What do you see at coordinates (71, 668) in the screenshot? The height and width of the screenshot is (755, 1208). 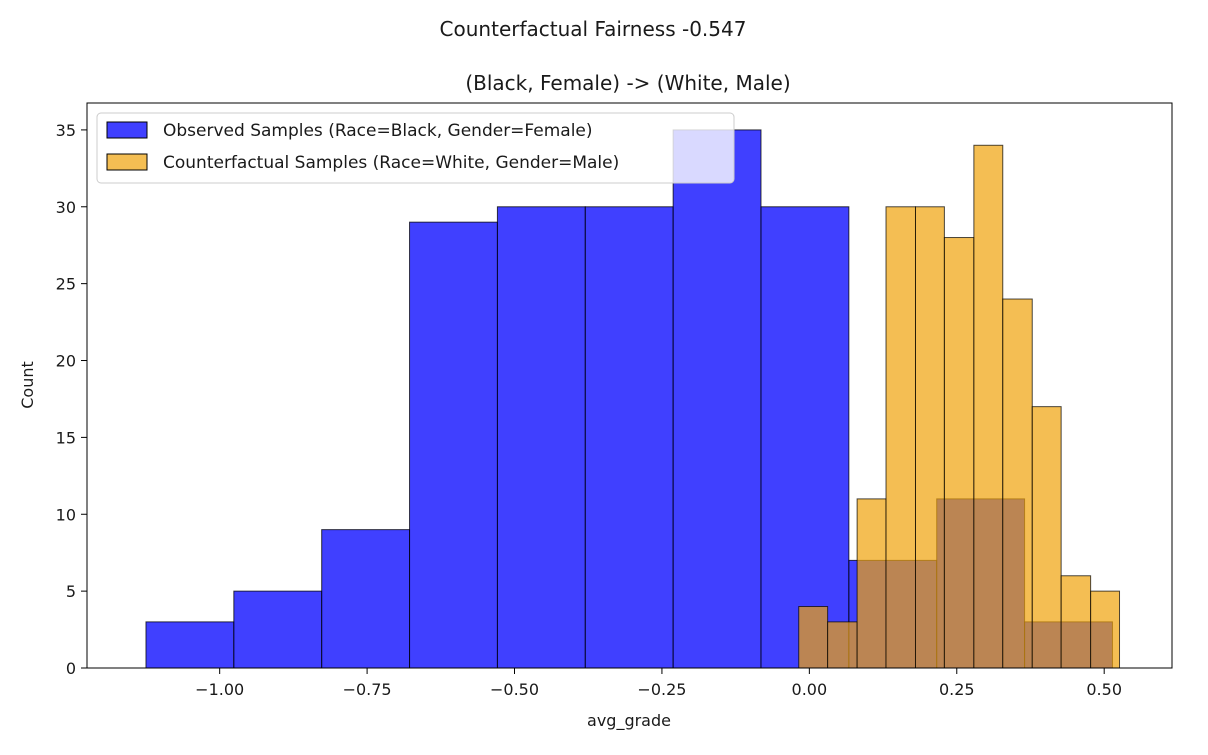 I see `y-tick-label: 0` at bounding box center [71, 668].